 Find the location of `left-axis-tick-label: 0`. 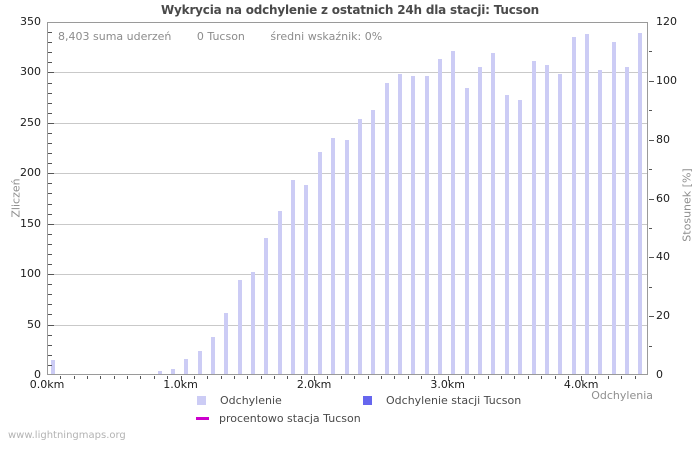

left-axis-tick-label: 0 is located at coordinates (37, 374).